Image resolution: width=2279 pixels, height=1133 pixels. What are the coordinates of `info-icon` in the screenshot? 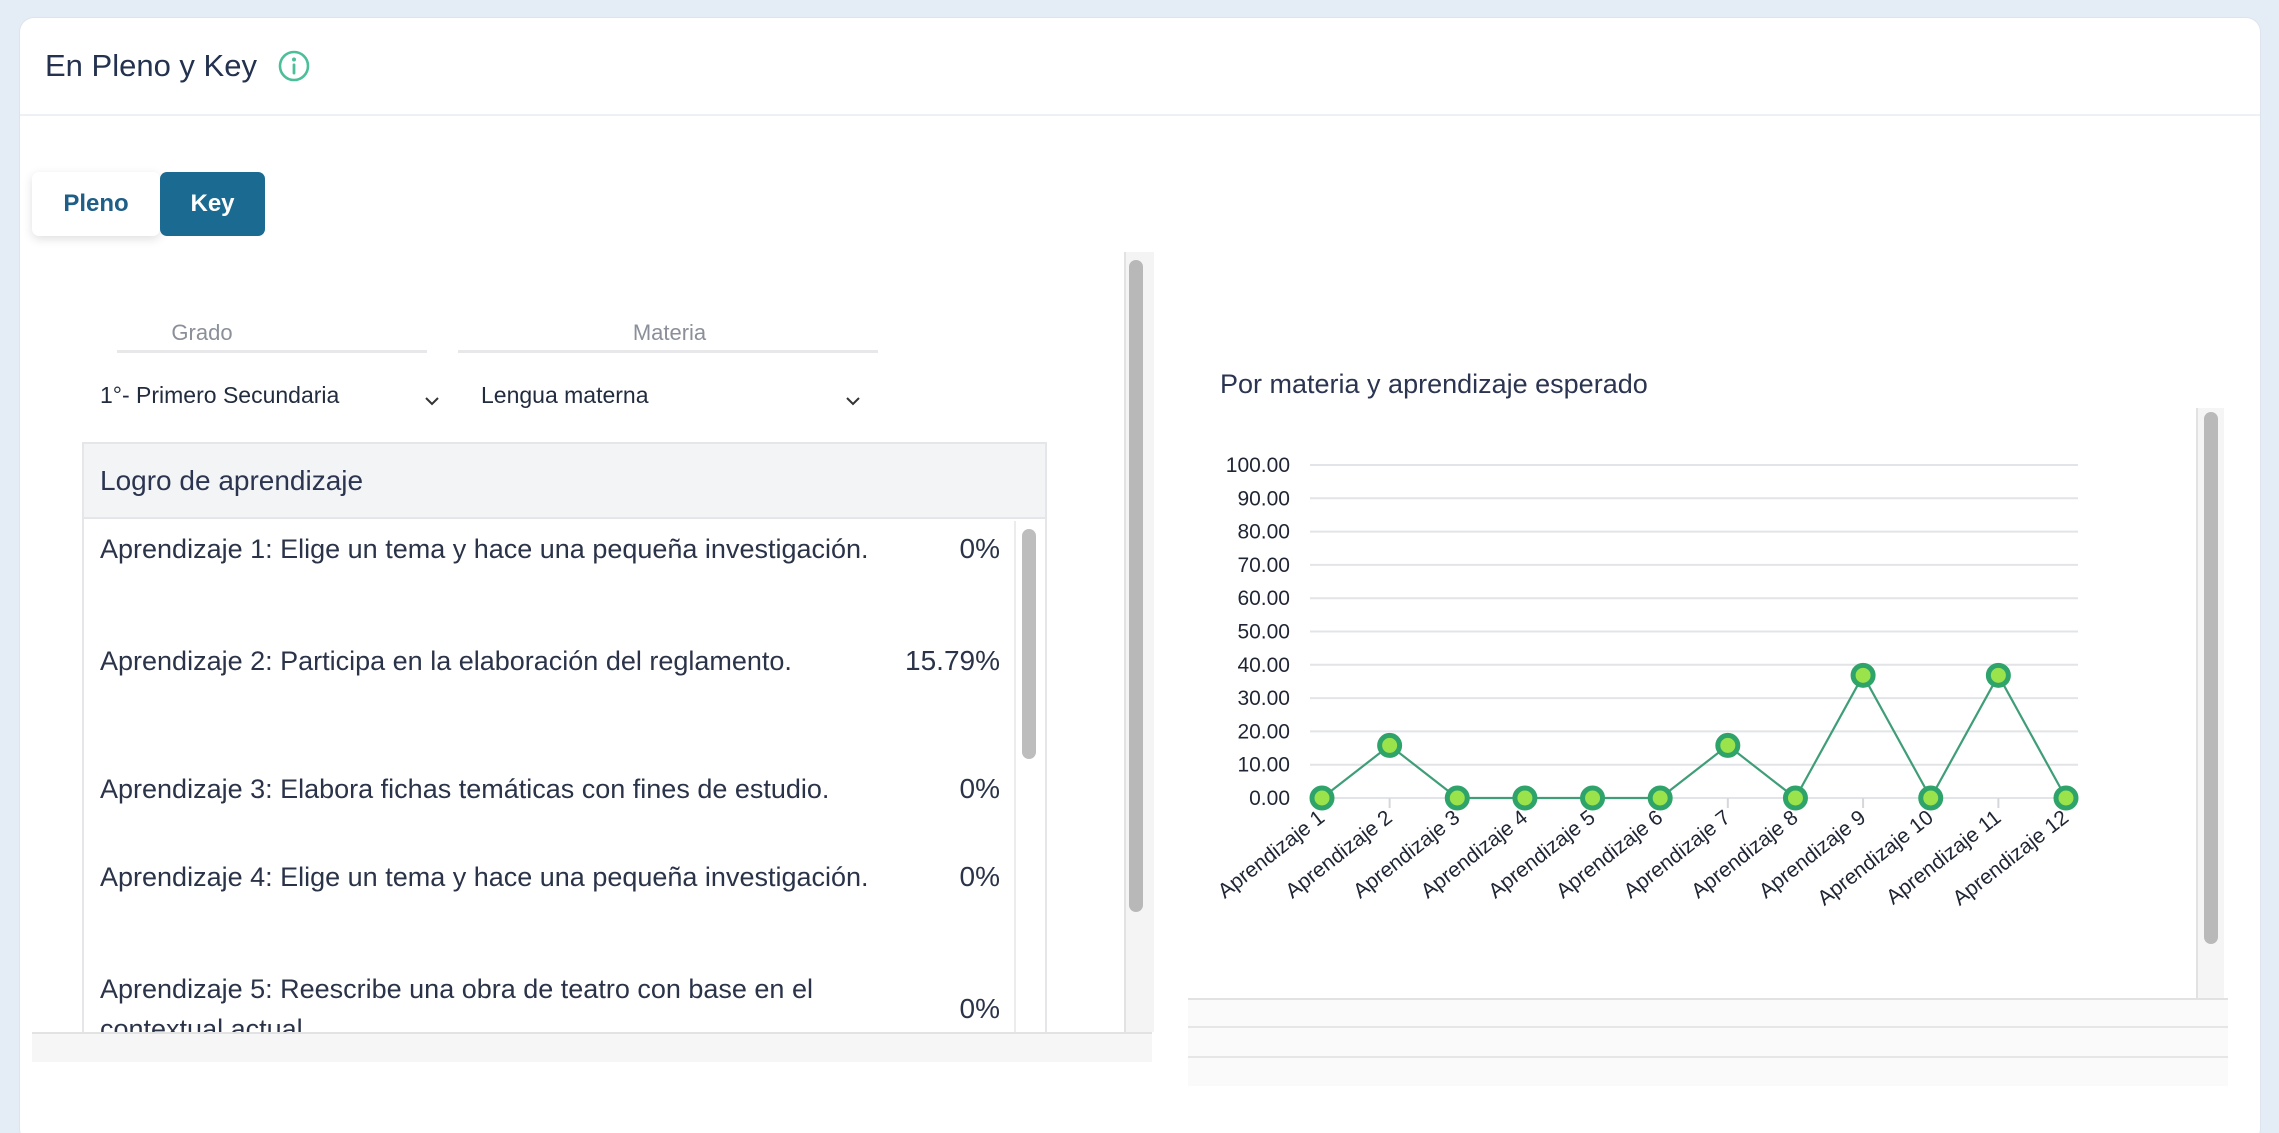 It's located at (294, 66).